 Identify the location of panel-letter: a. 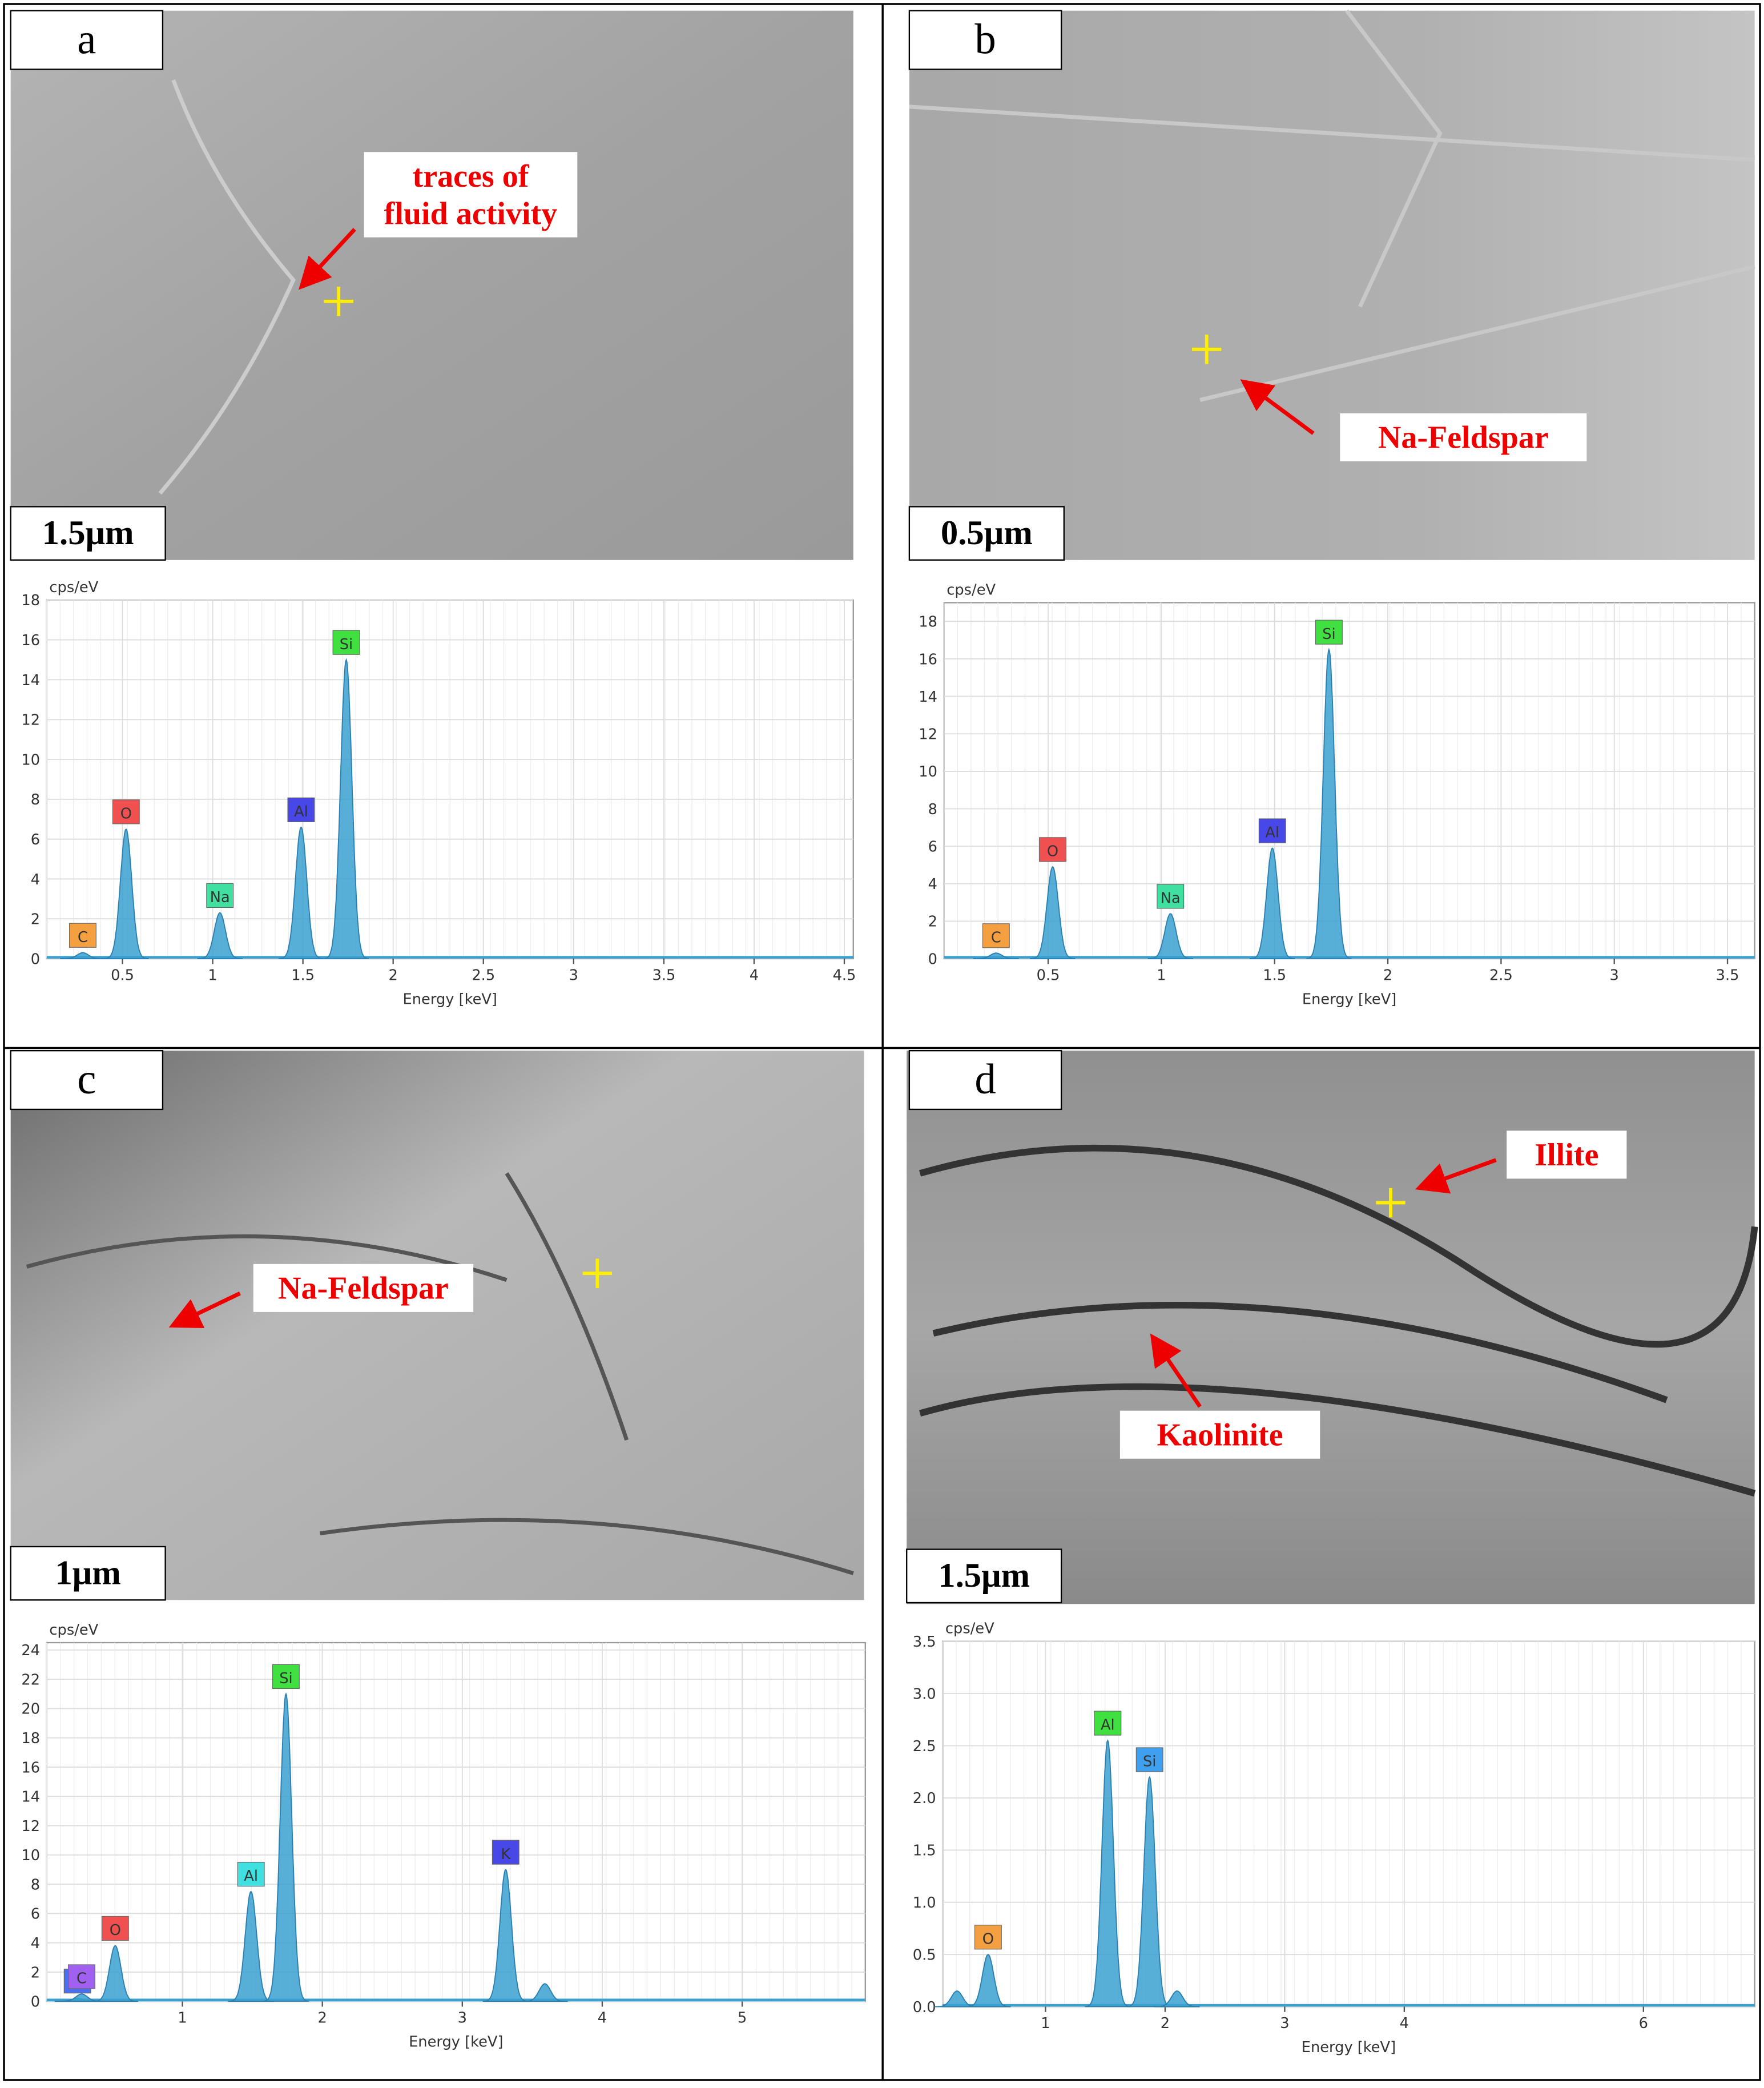
(86, 39).